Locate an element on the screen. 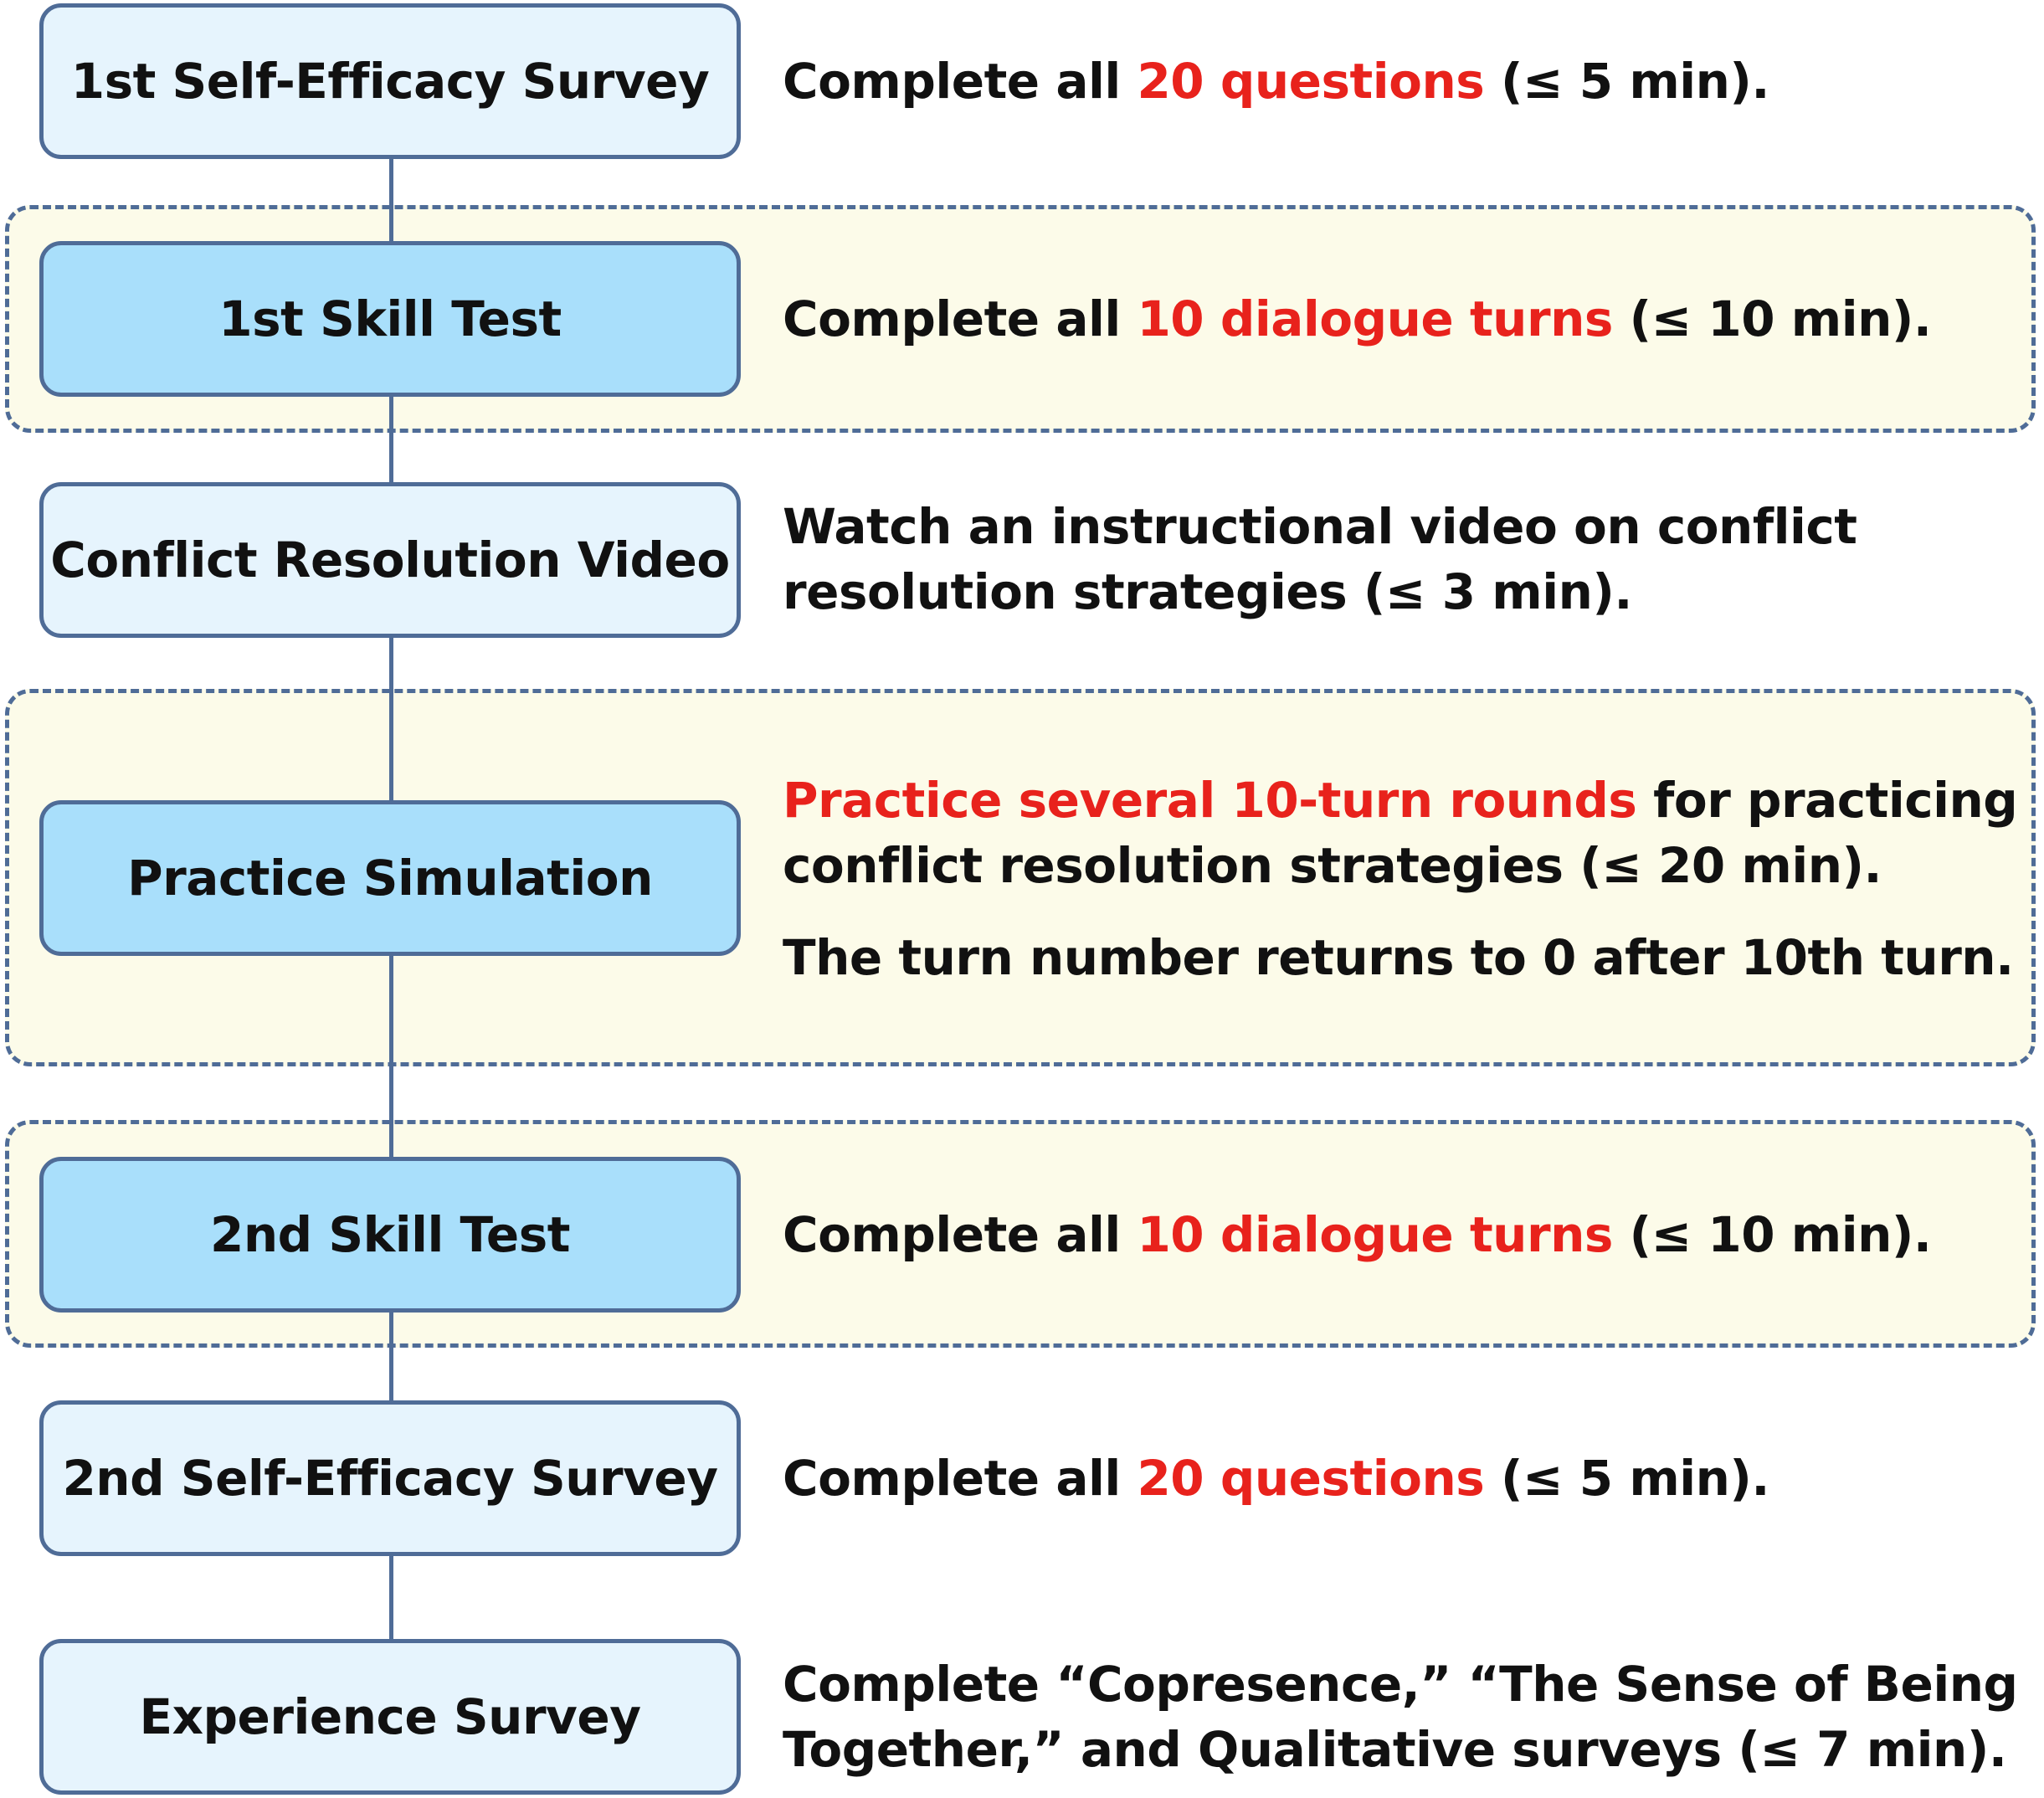  step-label: Conflict Resolution Video is located at coordinates (390, 560).